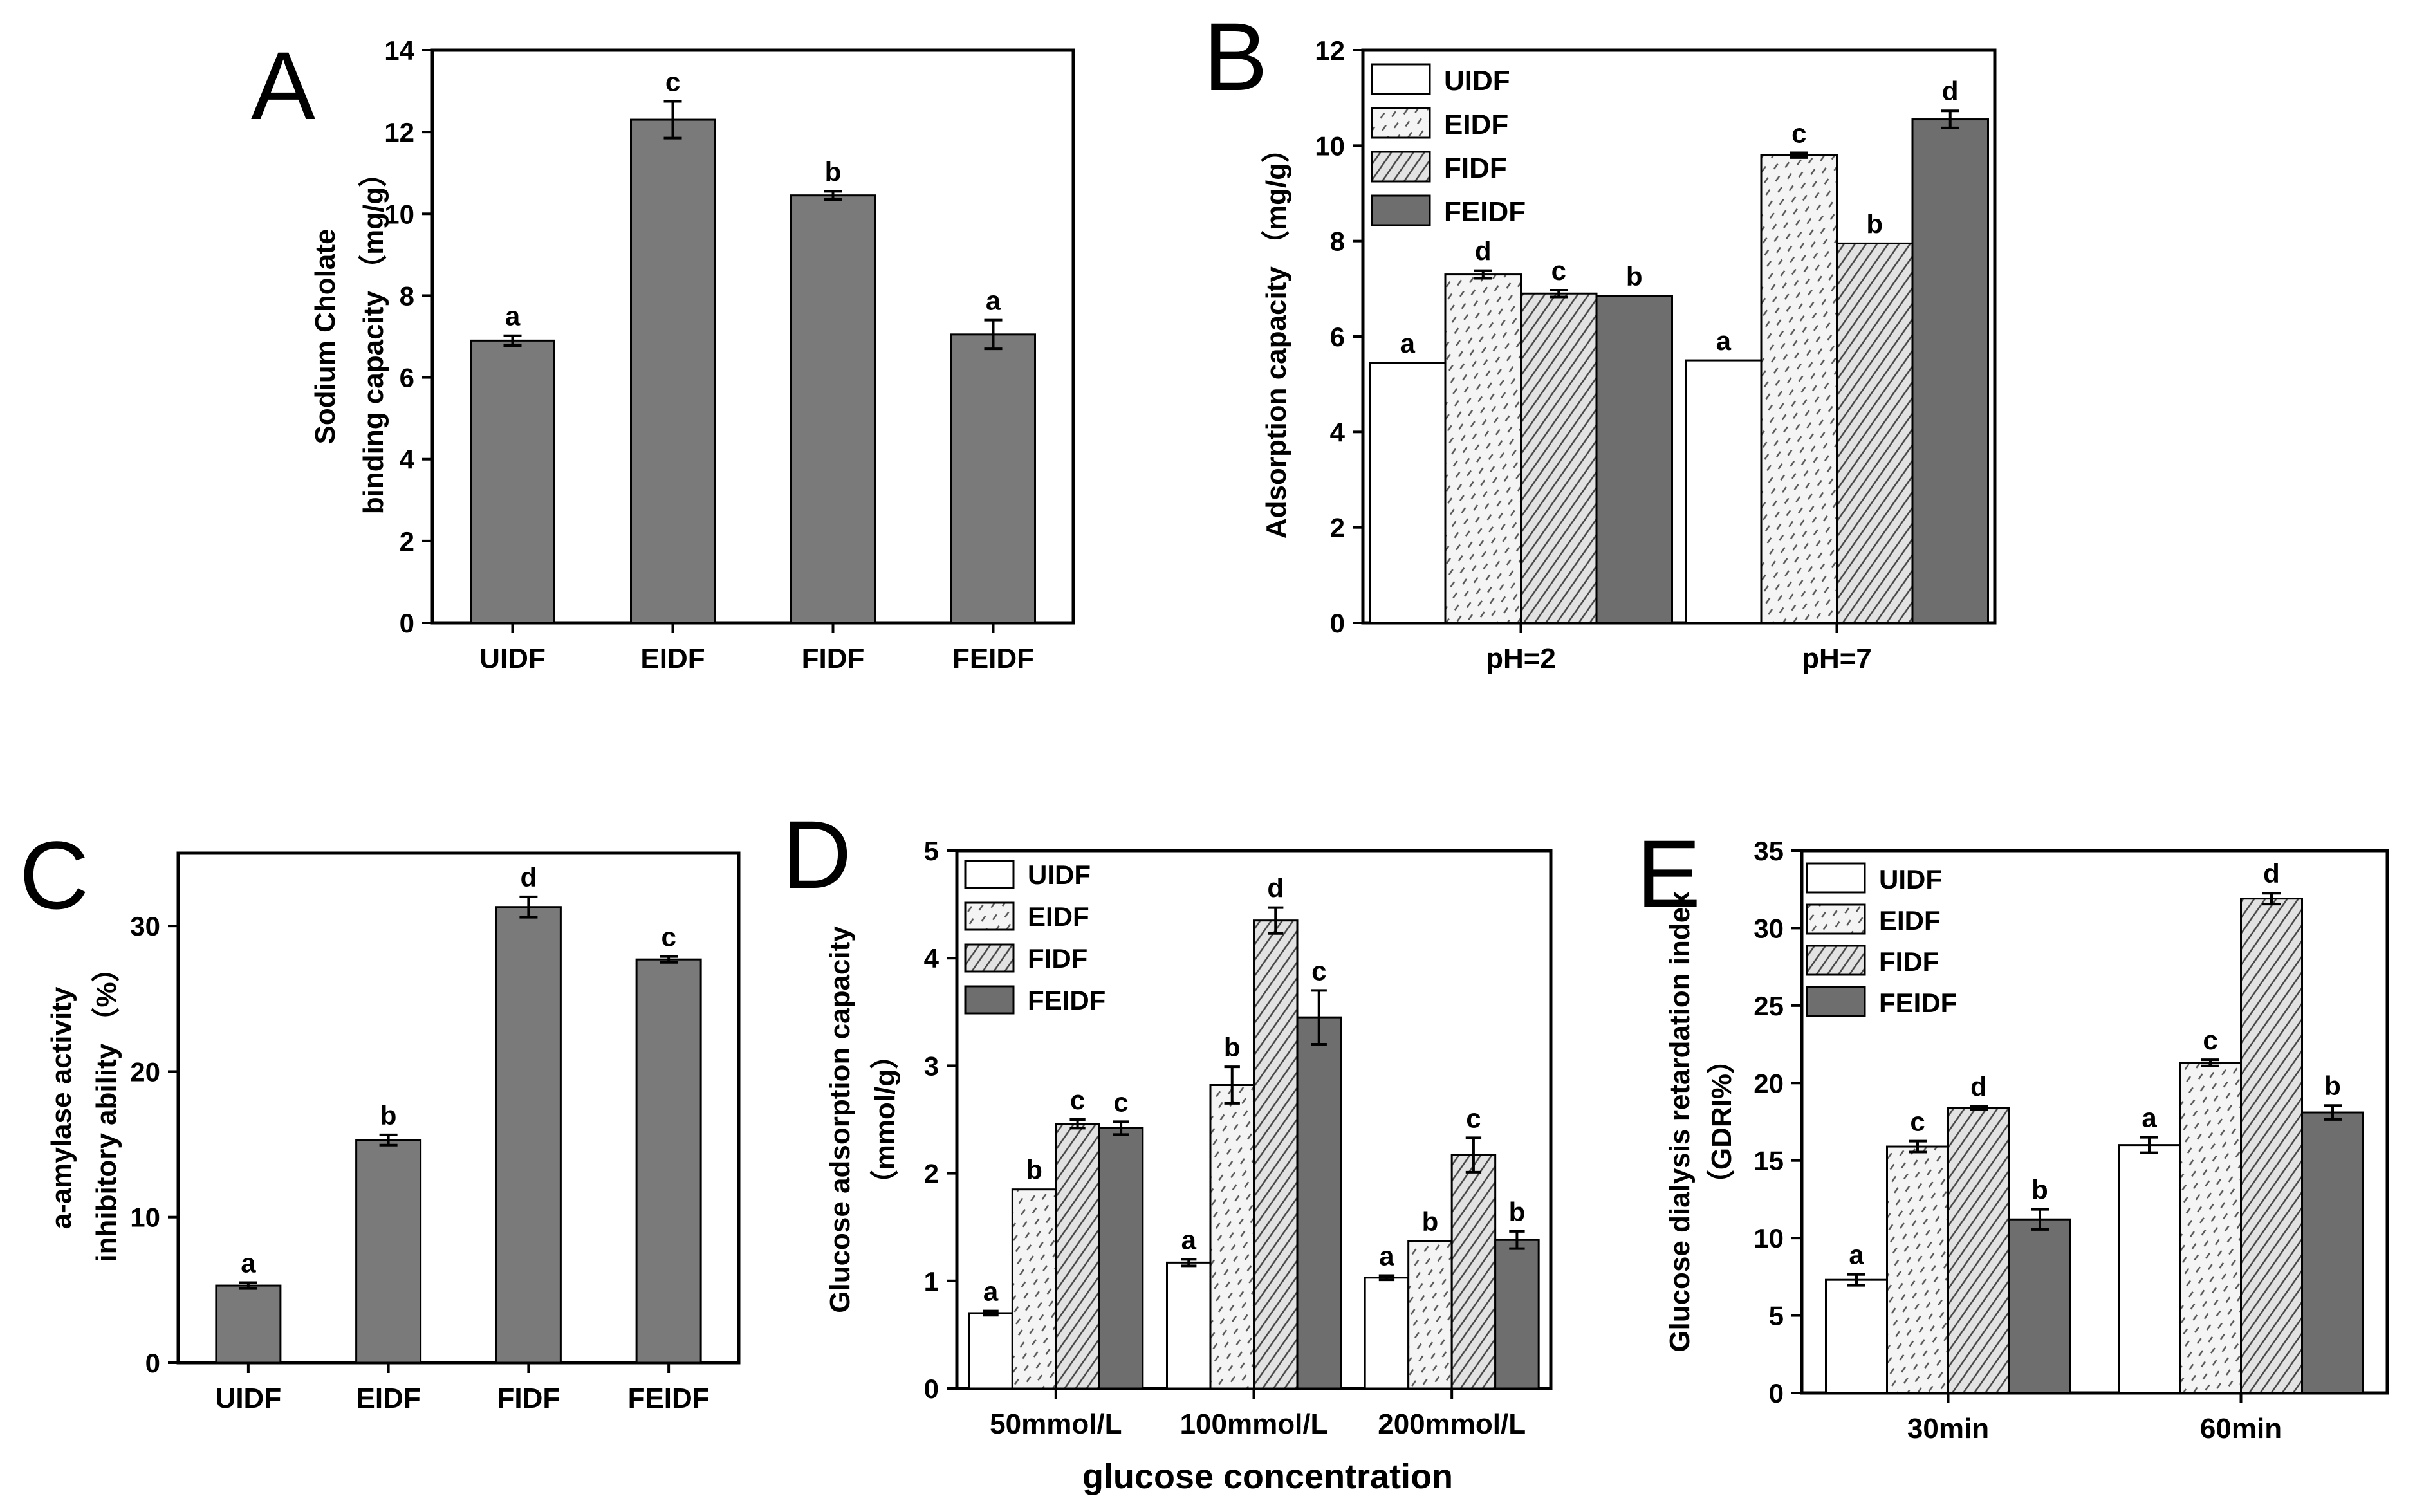 The image size is (2415, 1512). What do you see at coordinates (325, 337) in the screenshot?
I see `y-axis-label: Sodium Cholate` at bounding box center [325, 337].